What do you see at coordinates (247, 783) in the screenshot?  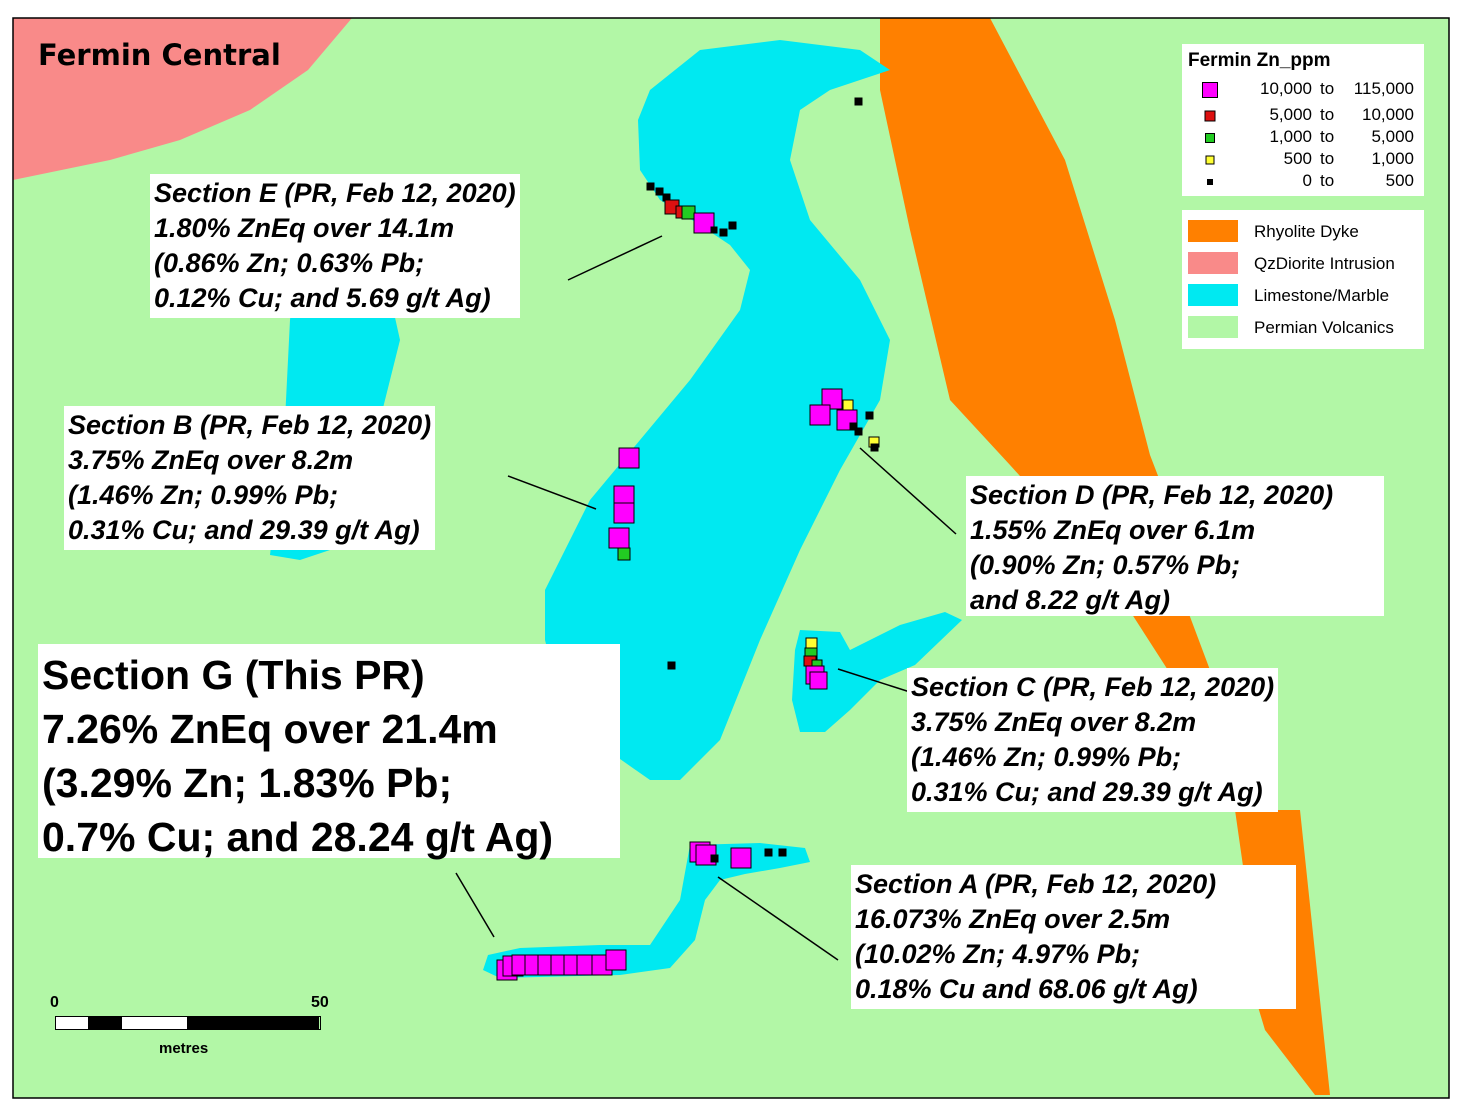 I see `section-g-detail-1: (3.29% Zn; 1.83% Pb;` at bounding box center [247, 783].